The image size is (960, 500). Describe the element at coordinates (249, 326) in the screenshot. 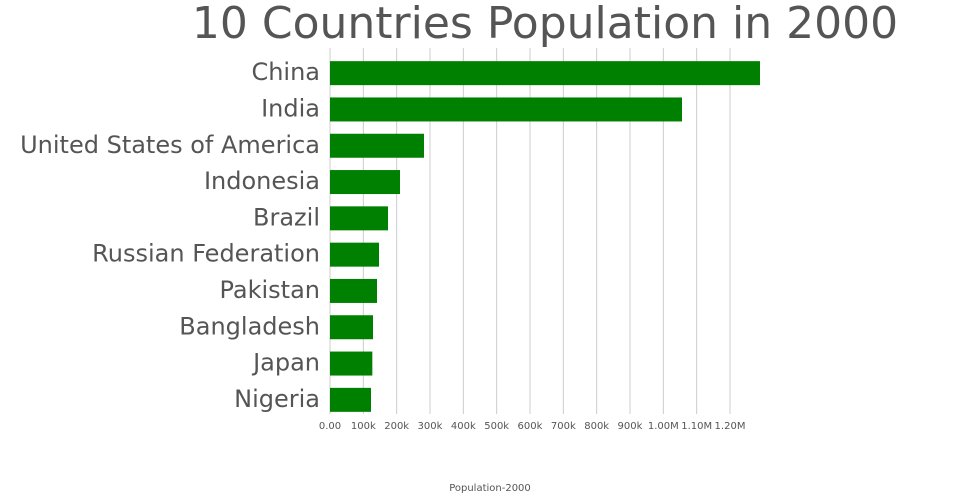

I see `y-tick-label: Bangladesh` at that location.